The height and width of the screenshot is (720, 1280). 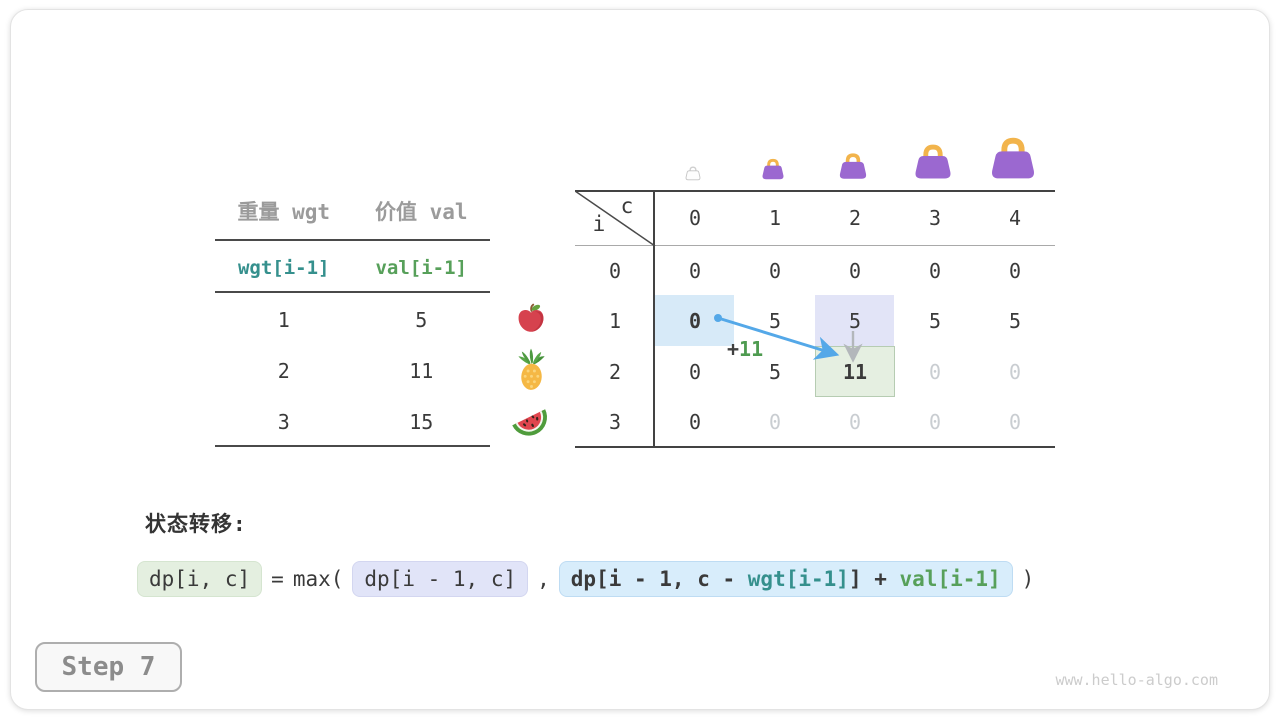 What do you see at coordinates (654, 318) in the screenshot?
I see `dp-table-vertical-border` at bounding box center [654, 318].